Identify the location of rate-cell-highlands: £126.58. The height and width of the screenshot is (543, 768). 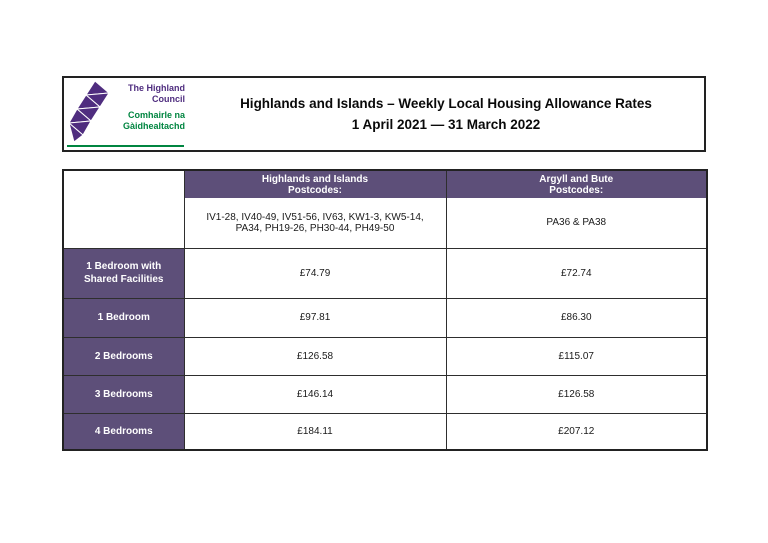
(315, 356).